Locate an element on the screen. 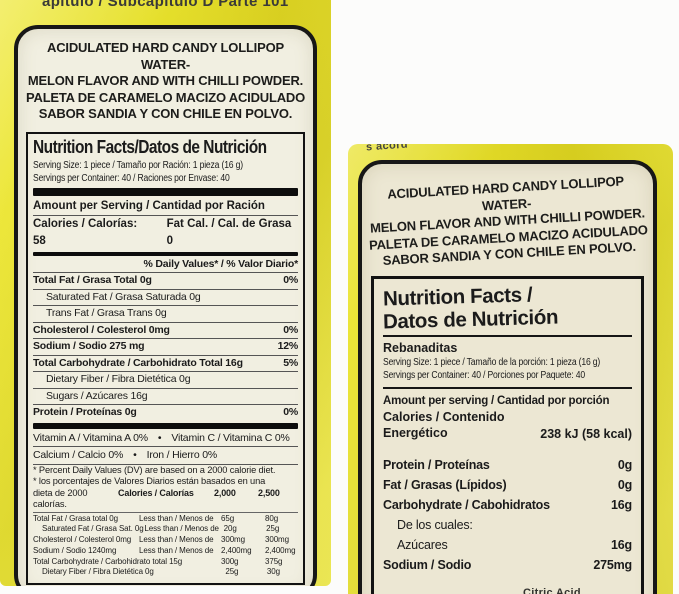 This screenshot has height=594, width=679. footnote-2500-col: 2,500 is located at coordinates (269, 492).